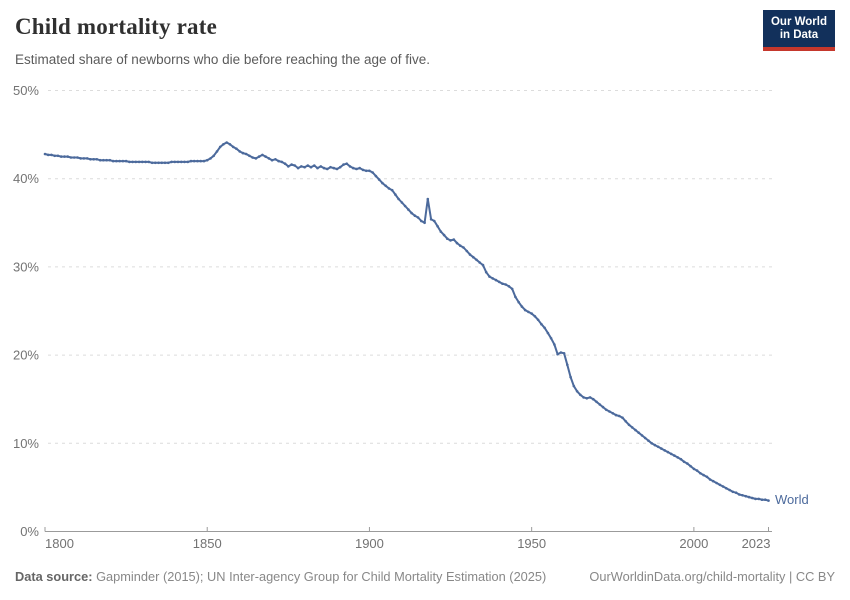 The width and height of the screenshot is (850, 600). What do you see at coordinates (792, 499) in the screenshot?
I see `entity-label-world: World` at bounding box center [792, 499].